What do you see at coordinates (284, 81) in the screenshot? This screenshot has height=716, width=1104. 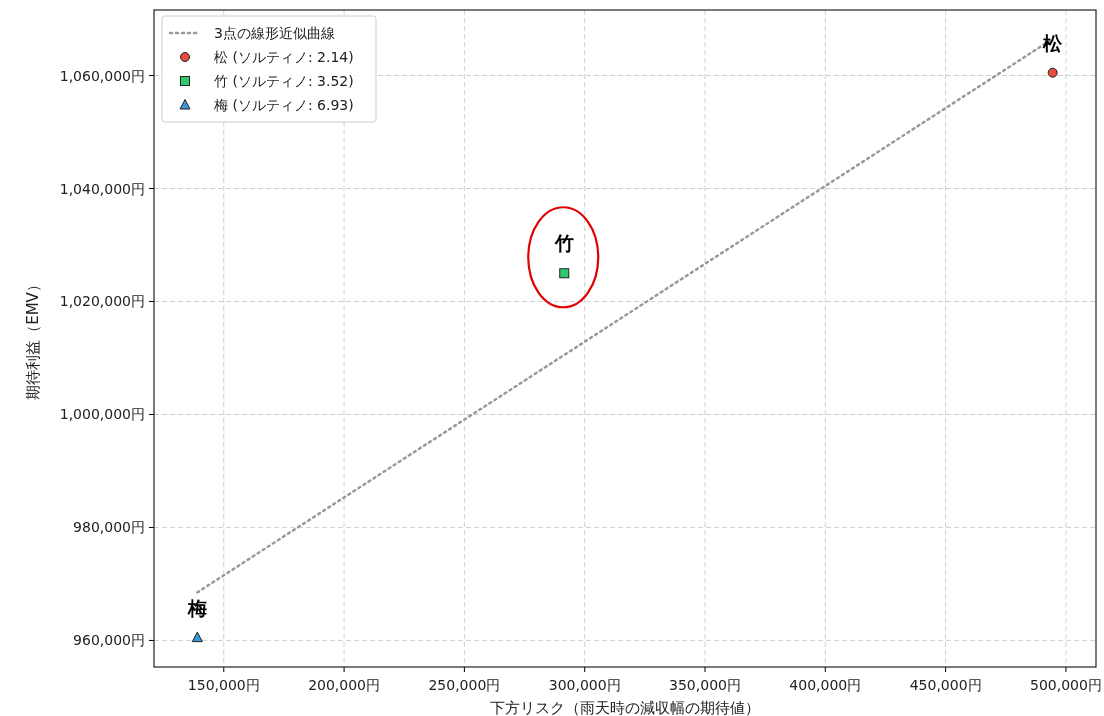 I see `legend-label: 竹 (ソルティノ: 3.52)` at bounding box center [284, 81].